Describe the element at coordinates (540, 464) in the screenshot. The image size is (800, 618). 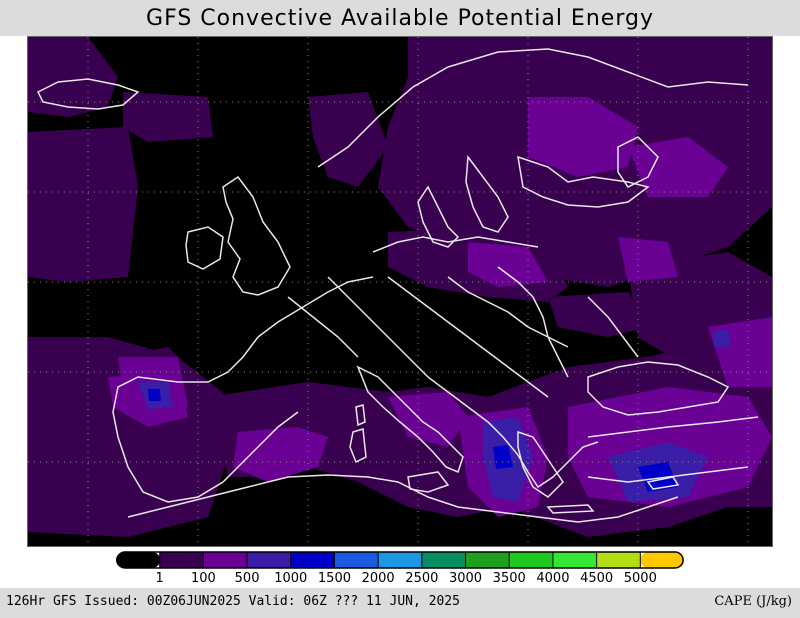
I see `greece-coast` at that location.